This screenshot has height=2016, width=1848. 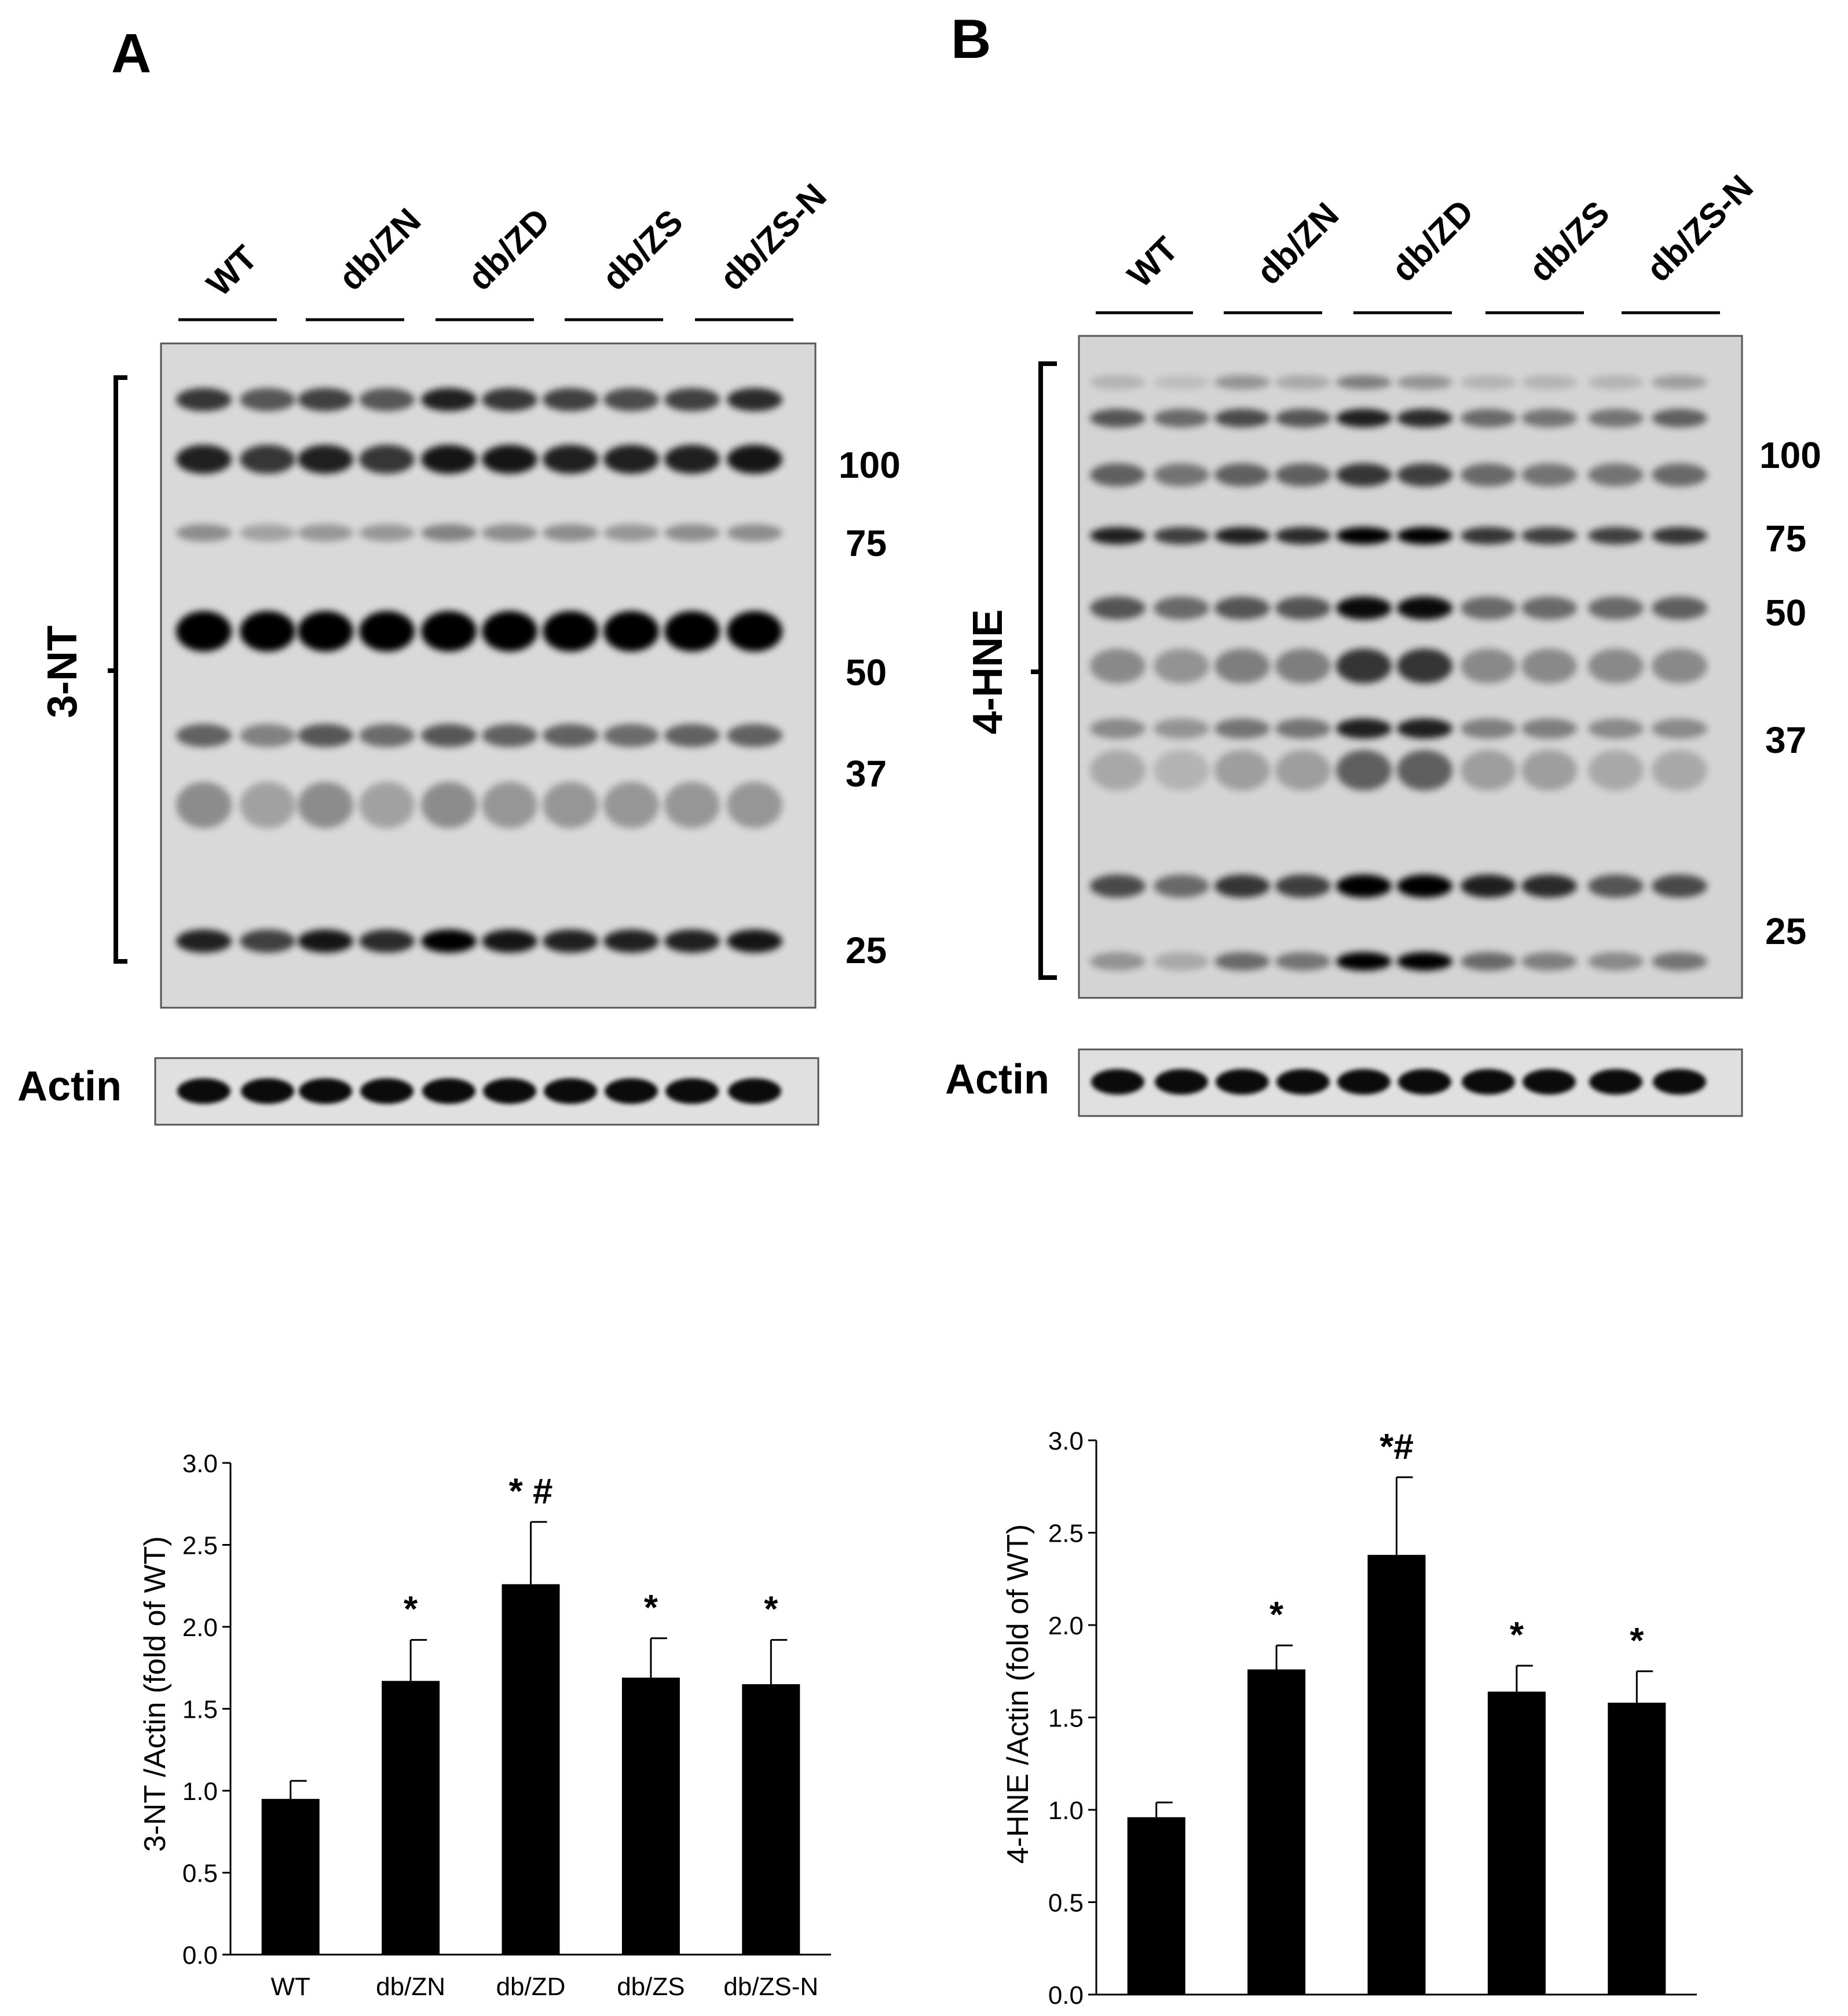 I want to click on chart-4hne-y-tick-label: 2.0, so click(x=1066, y=1626).